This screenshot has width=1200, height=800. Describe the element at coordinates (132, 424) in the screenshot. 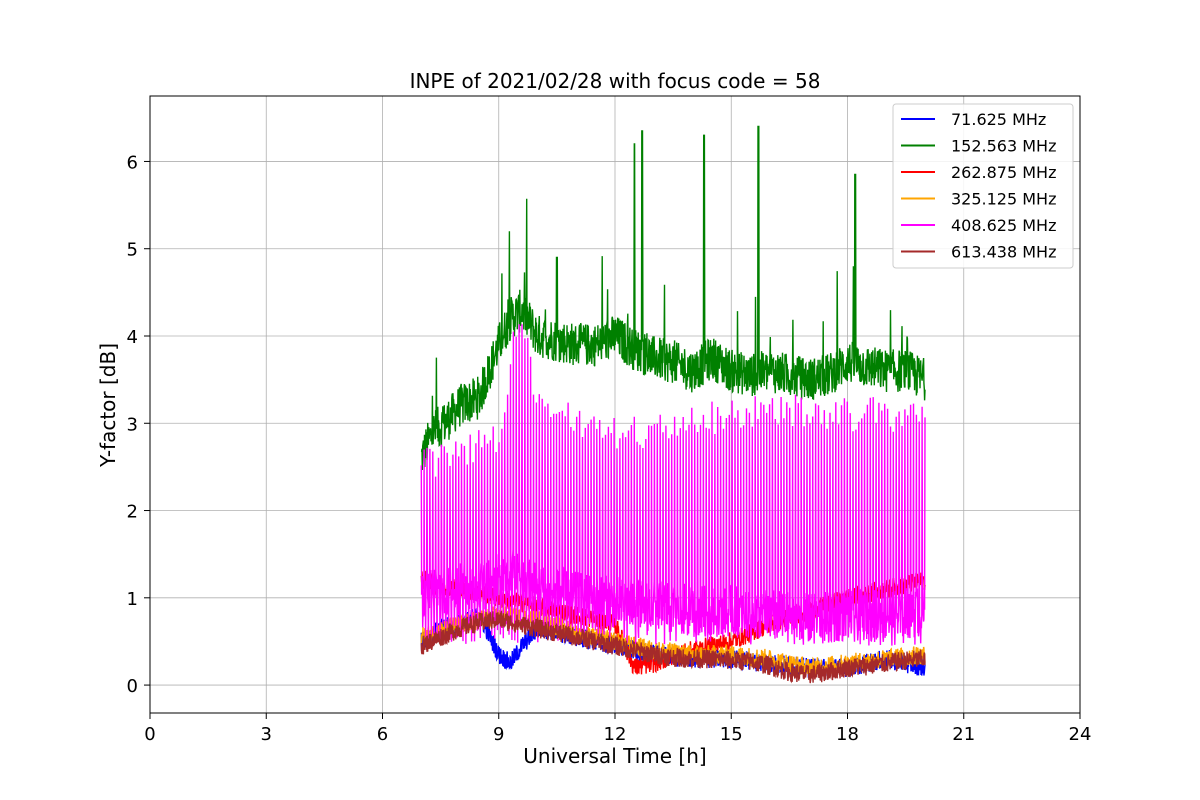

I see `y-tick-label: 3` at that location.